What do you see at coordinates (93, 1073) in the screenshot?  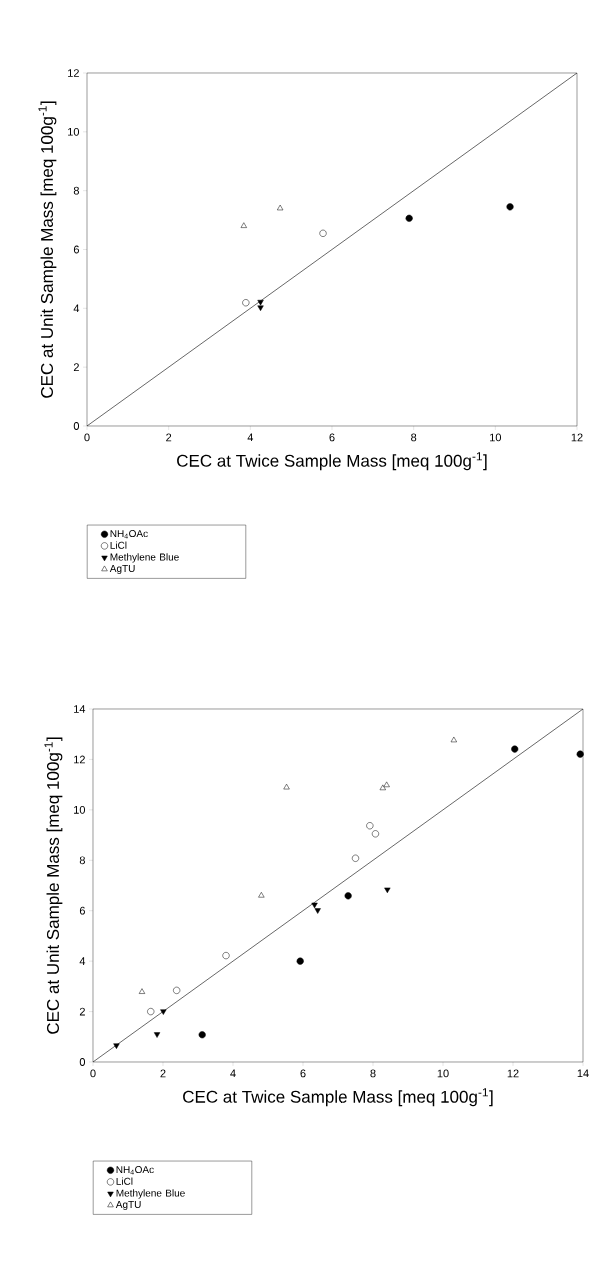 I see `x-tick-label: 0` at bounding box center [93, 1073].